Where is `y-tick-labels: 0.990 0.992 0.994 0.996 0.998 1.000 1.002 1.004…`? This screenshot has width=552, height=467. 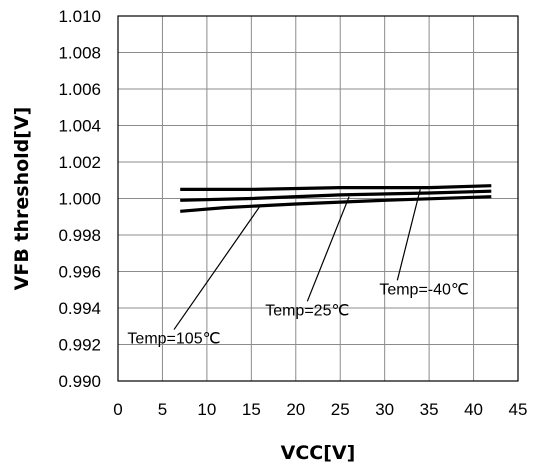 y-tick-labels: 0.990 0.992 0.994 0.996 0.998 1.000 1.002 1.004… is located at coordinates (79, 199).